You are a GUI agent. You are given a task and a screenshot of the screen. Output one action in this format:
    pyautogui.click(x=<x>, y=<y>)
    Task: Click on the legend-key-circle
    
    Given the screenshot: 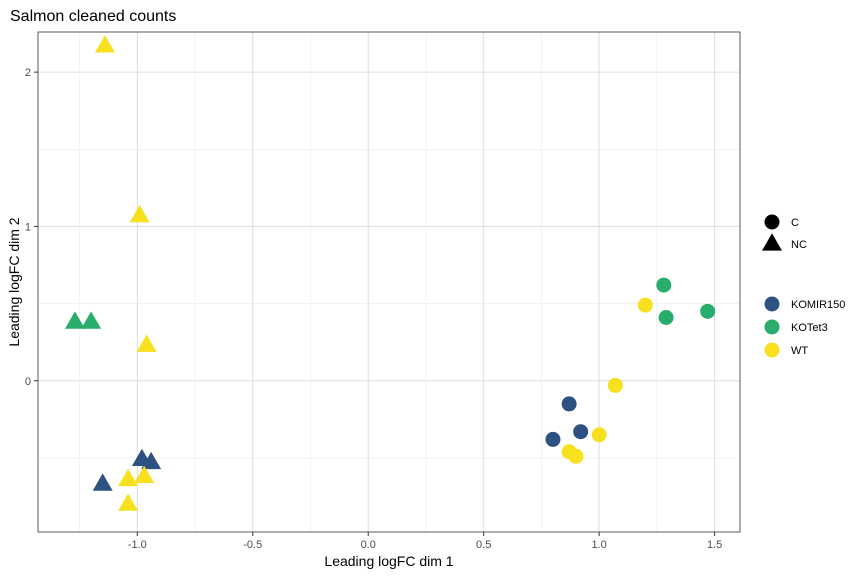 What is the action you would take?
    pyautogui.click(x=772, y=222)
    